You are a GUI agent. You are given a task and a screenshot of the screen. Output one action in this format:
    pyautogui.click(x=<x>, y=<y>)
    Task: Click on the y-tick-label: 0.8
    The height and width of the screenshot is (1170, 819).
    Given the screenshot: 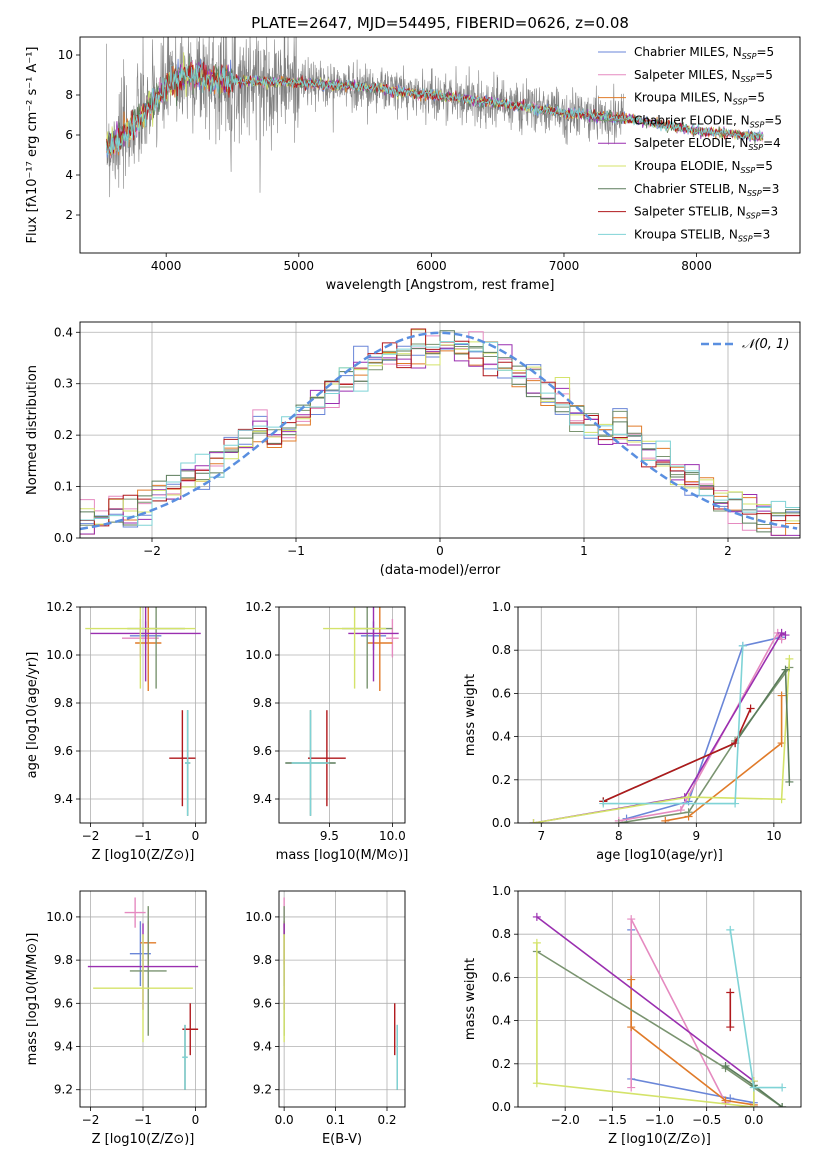 What is the action you would take?
    pyautogui.click(x=501, y=934)
    